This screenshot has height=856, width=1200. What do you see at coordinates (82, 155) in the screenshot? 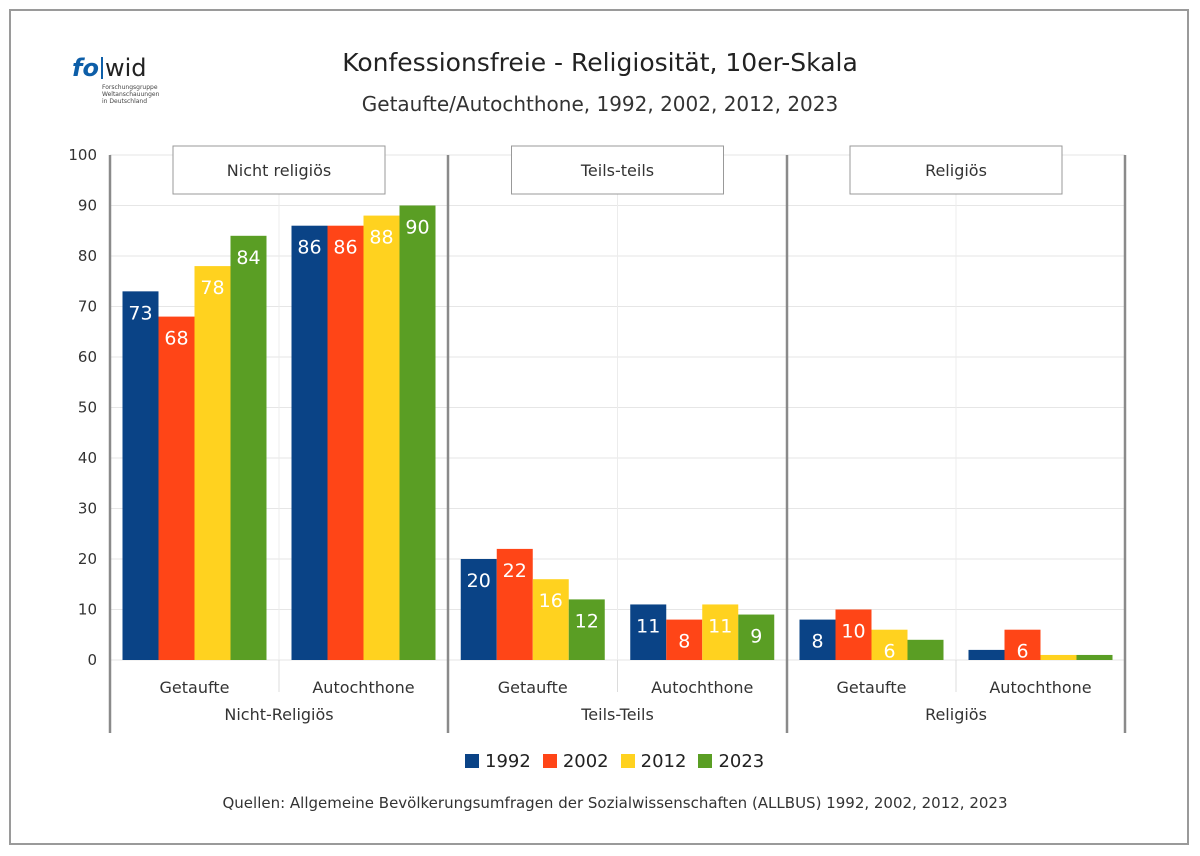
I see `y-tick-label: 100` at bounding box center [82, 155].